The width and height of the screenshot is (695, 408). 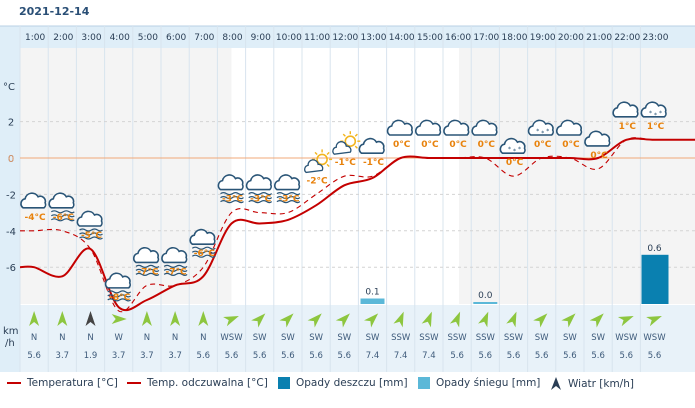 I want to click on hour-tick-label: 18:00, so click(x=515, y=38).